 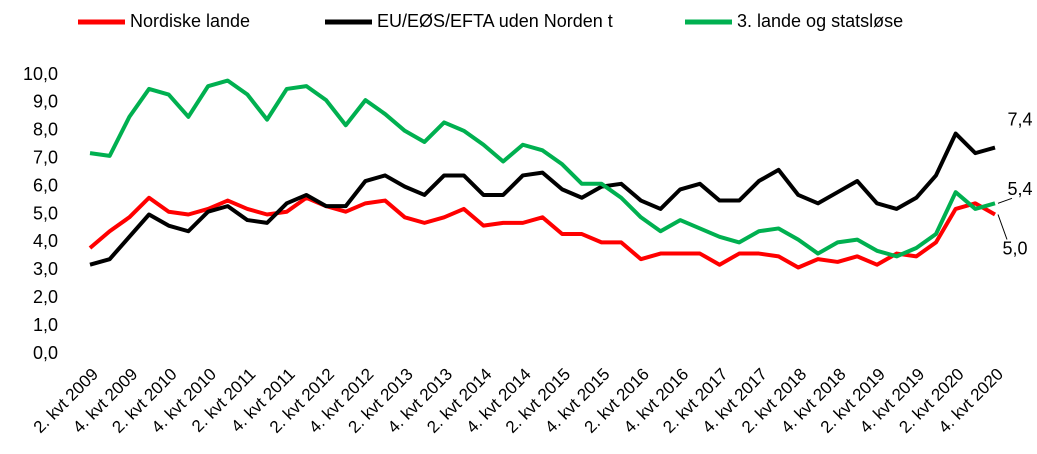 What do you see at coordinates (542, 232) in the screenshot?
I see `series-line` at bounding box center [542, 232].